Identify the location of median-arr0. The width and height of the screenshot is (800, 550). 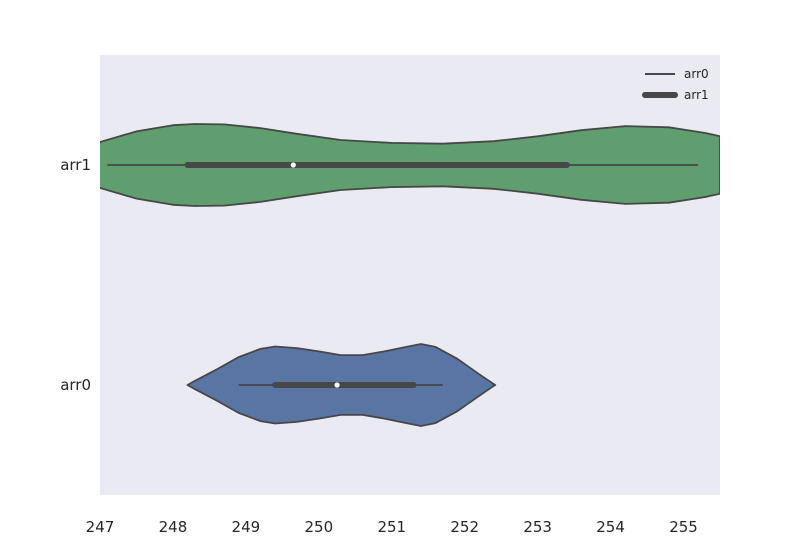
(337, 385).